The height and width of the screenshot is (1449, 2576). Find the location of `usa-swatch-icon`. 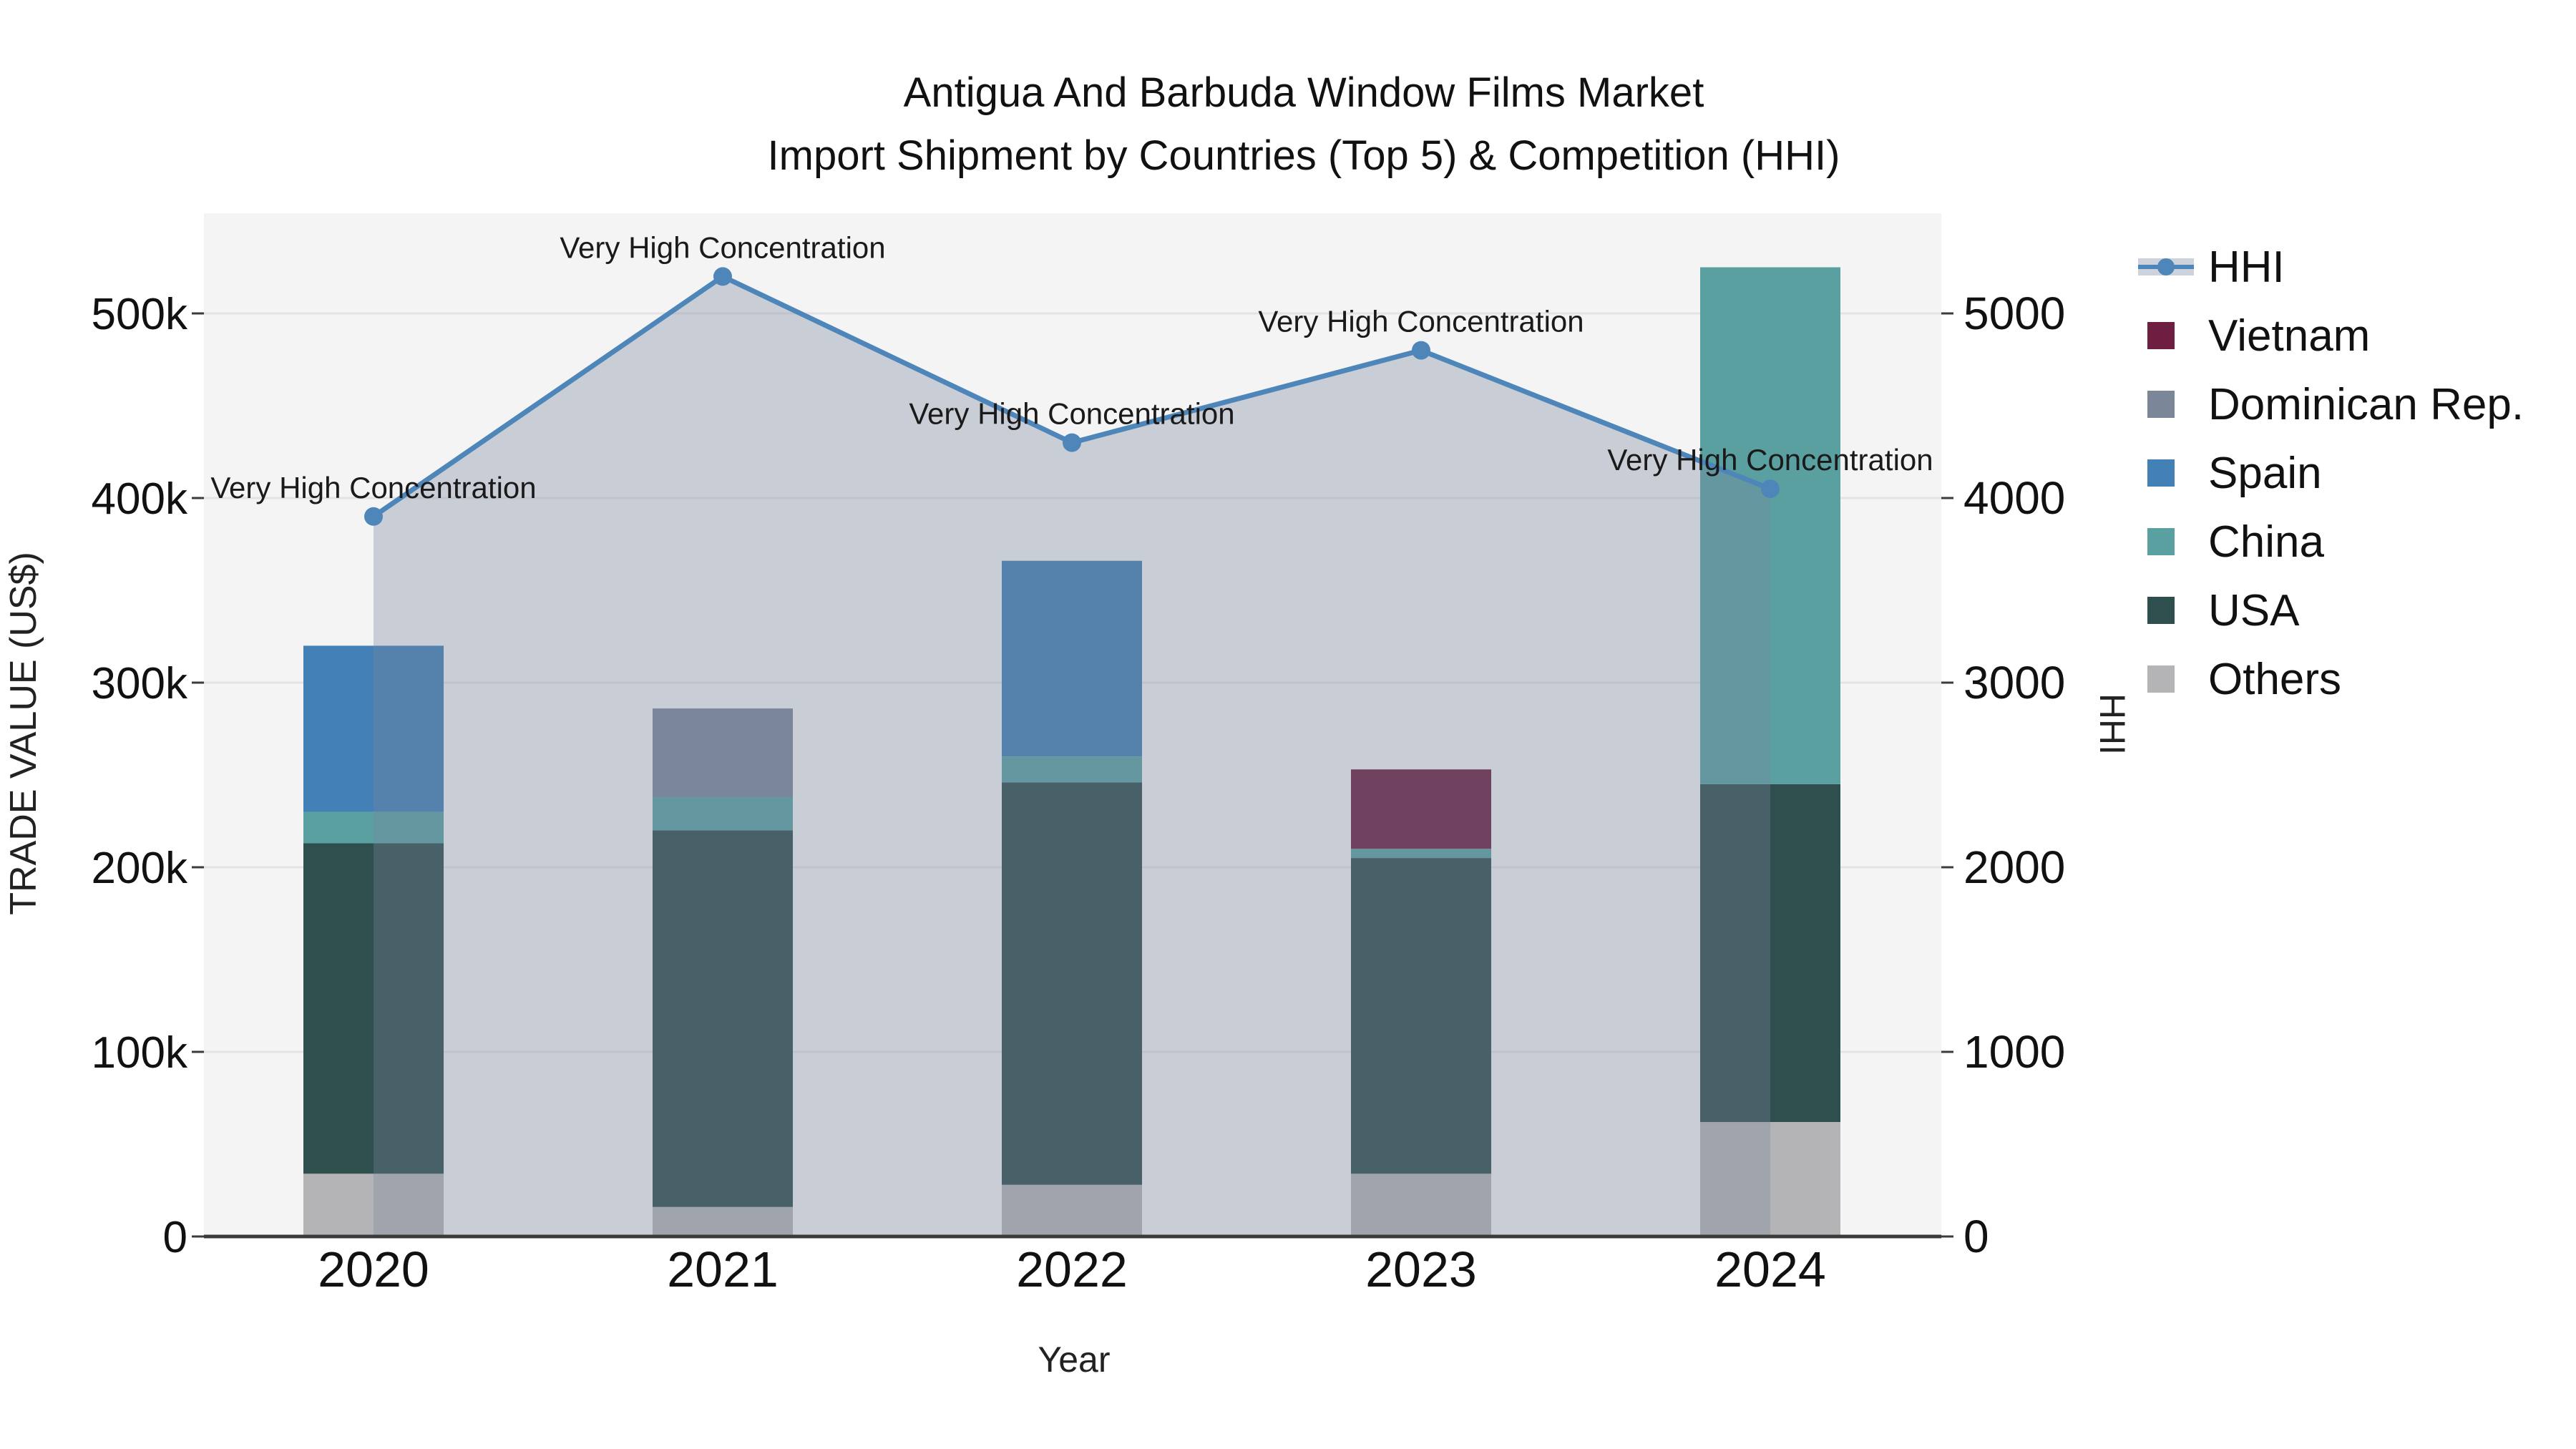

usa-swatch-icon is located at coordinates (2161, 610).